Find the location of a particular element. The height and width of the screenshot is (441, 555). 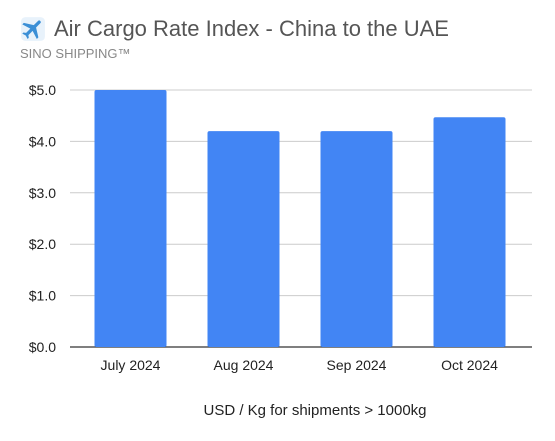

x-tick-label: Aug 2024 is located at coordinates (244, 365).